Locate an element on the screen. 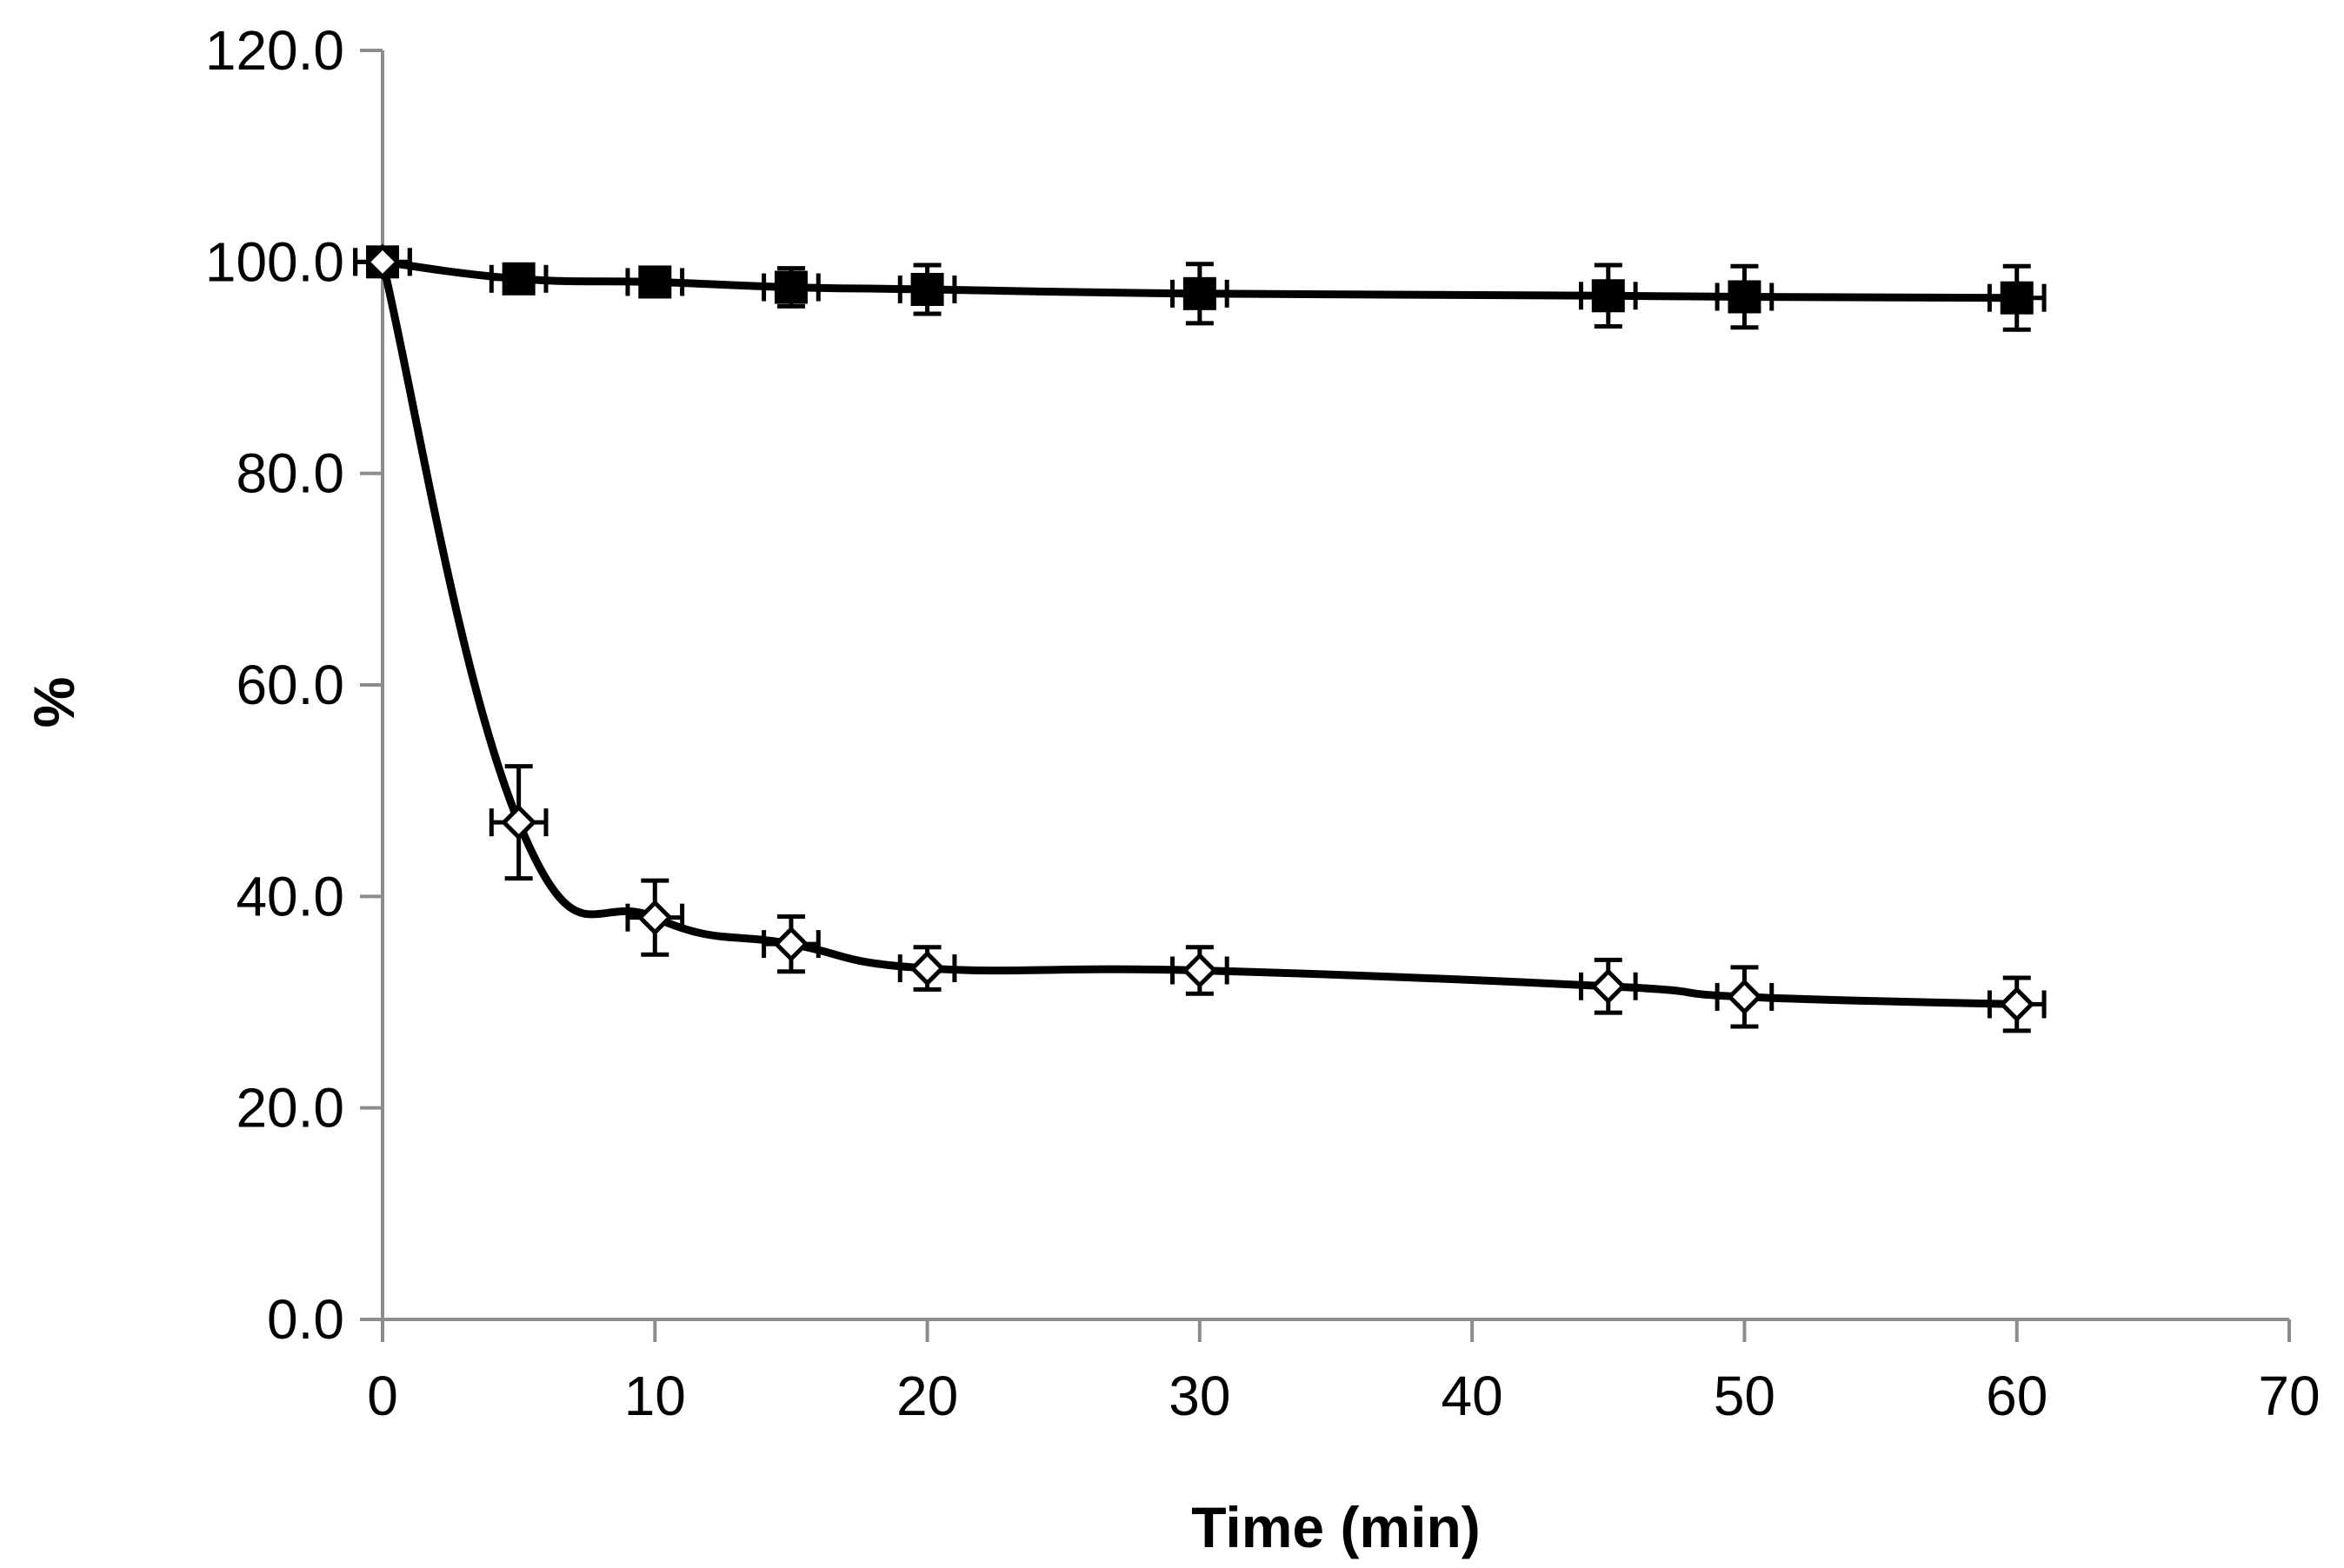 Image resolution: width=2344 pixels, height=1568 pixels. x-tick-label: 50 is located at coordinates (1745, 1396).